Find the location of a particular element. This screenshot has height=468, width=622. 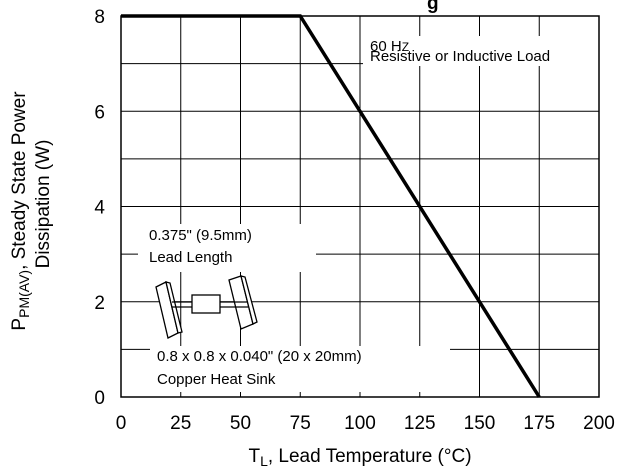

freq-annotation-bg is located at coordinates (481, 51).